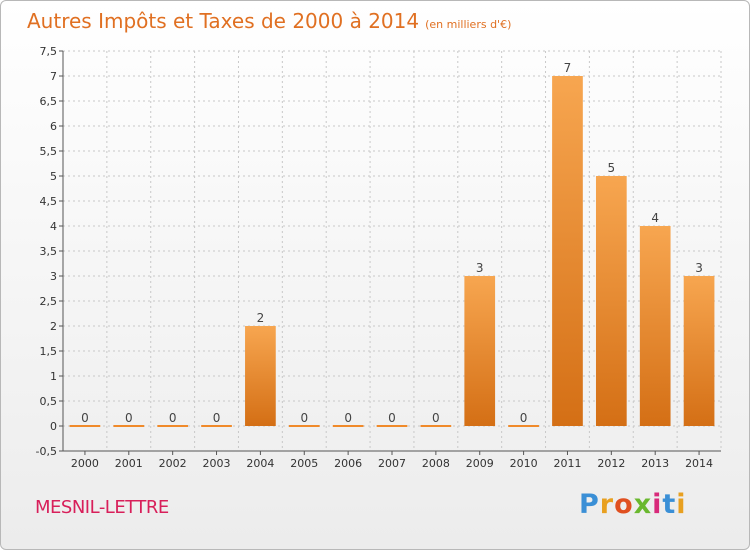 This screenshot has width=750, height=550. Describe the element at coordinates (85, 463) in the screenshot. I see `x-tick-label: 2000` at that location.